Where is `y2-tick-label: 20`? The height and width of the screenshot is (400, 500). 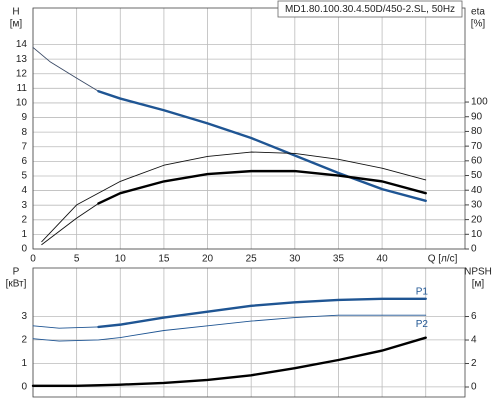 y2-tick-label: 20 is located at coordinates (477, 219).